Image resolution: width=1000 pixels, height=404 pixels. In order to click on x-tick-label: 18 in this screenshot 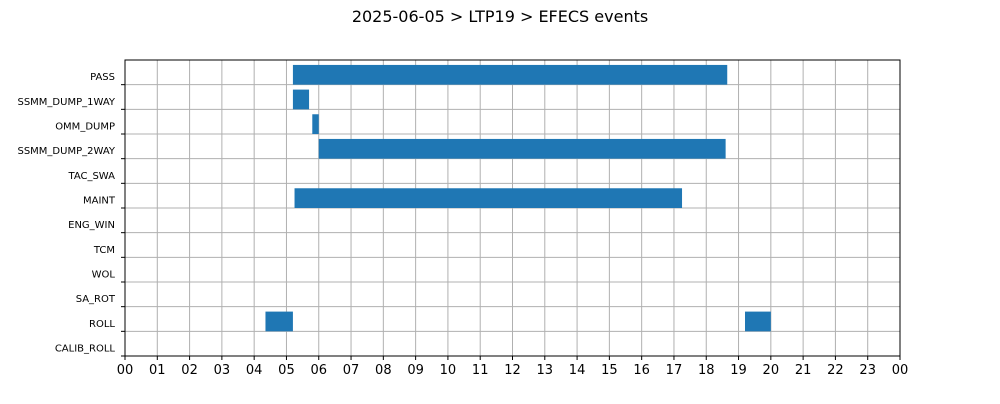, I will do `click(706, 370)`.